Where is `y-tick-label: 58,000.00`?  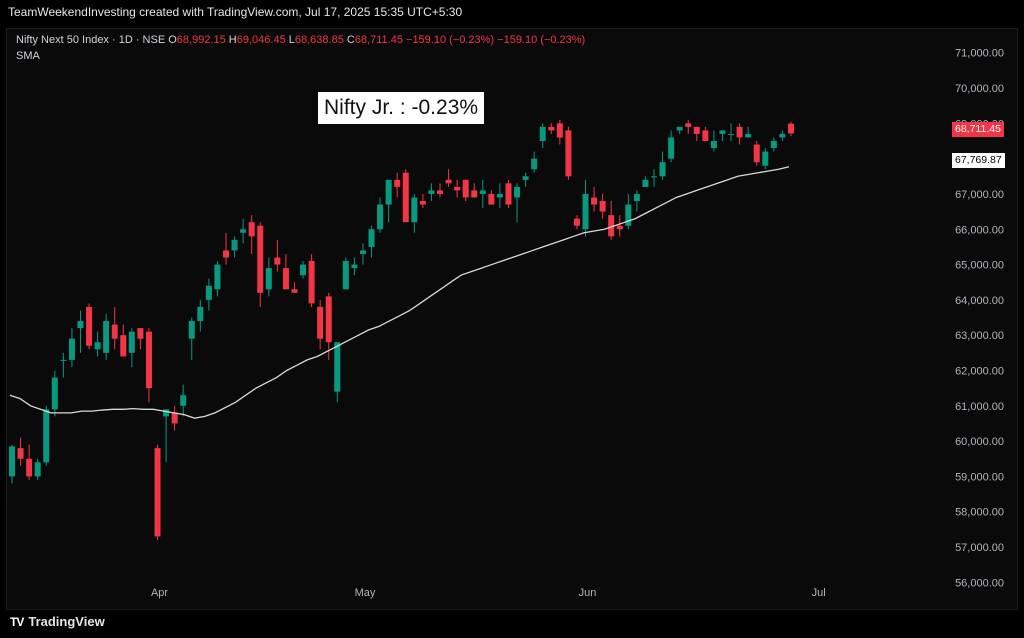 y-tick-label: 58,000.00 is located at coordinates (979, 513).